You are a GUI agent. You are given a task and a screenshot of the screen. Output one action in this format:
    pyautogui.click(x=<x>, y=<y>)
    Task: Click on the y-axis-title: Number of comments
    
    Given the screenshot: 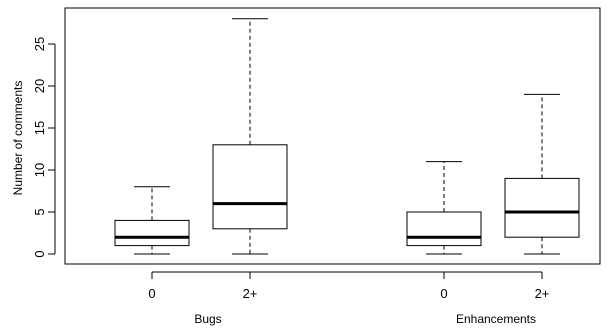 What is the action you would take?
    pyautogui.click(x=18, y=138)
    